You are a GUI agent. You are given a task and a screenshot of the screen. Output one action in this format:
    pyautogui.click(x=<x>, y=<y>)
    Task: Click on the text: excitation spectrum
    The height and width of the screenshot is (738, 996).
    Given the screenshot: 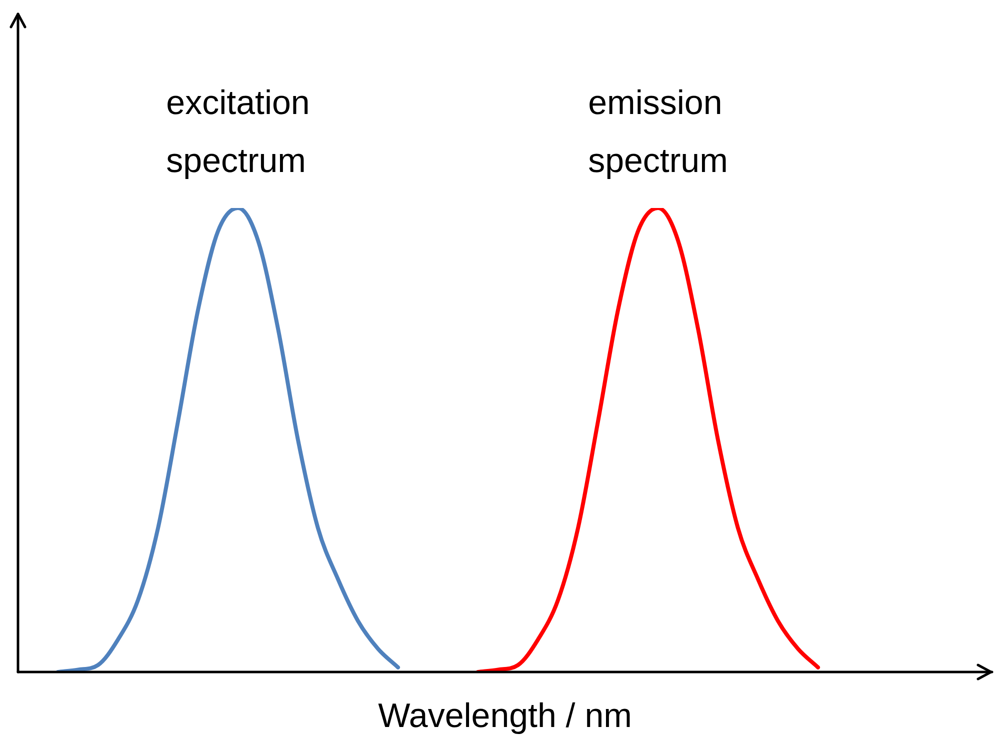 What is the action you would take?
    pyautogui.click(x=238, y=132)
    